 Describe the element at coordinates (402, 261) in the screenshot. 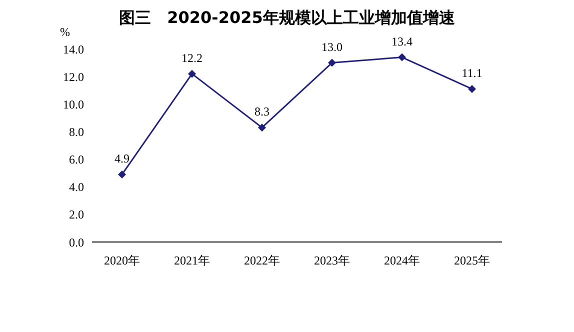

I see `x-tick-label: 2024年` at that location.